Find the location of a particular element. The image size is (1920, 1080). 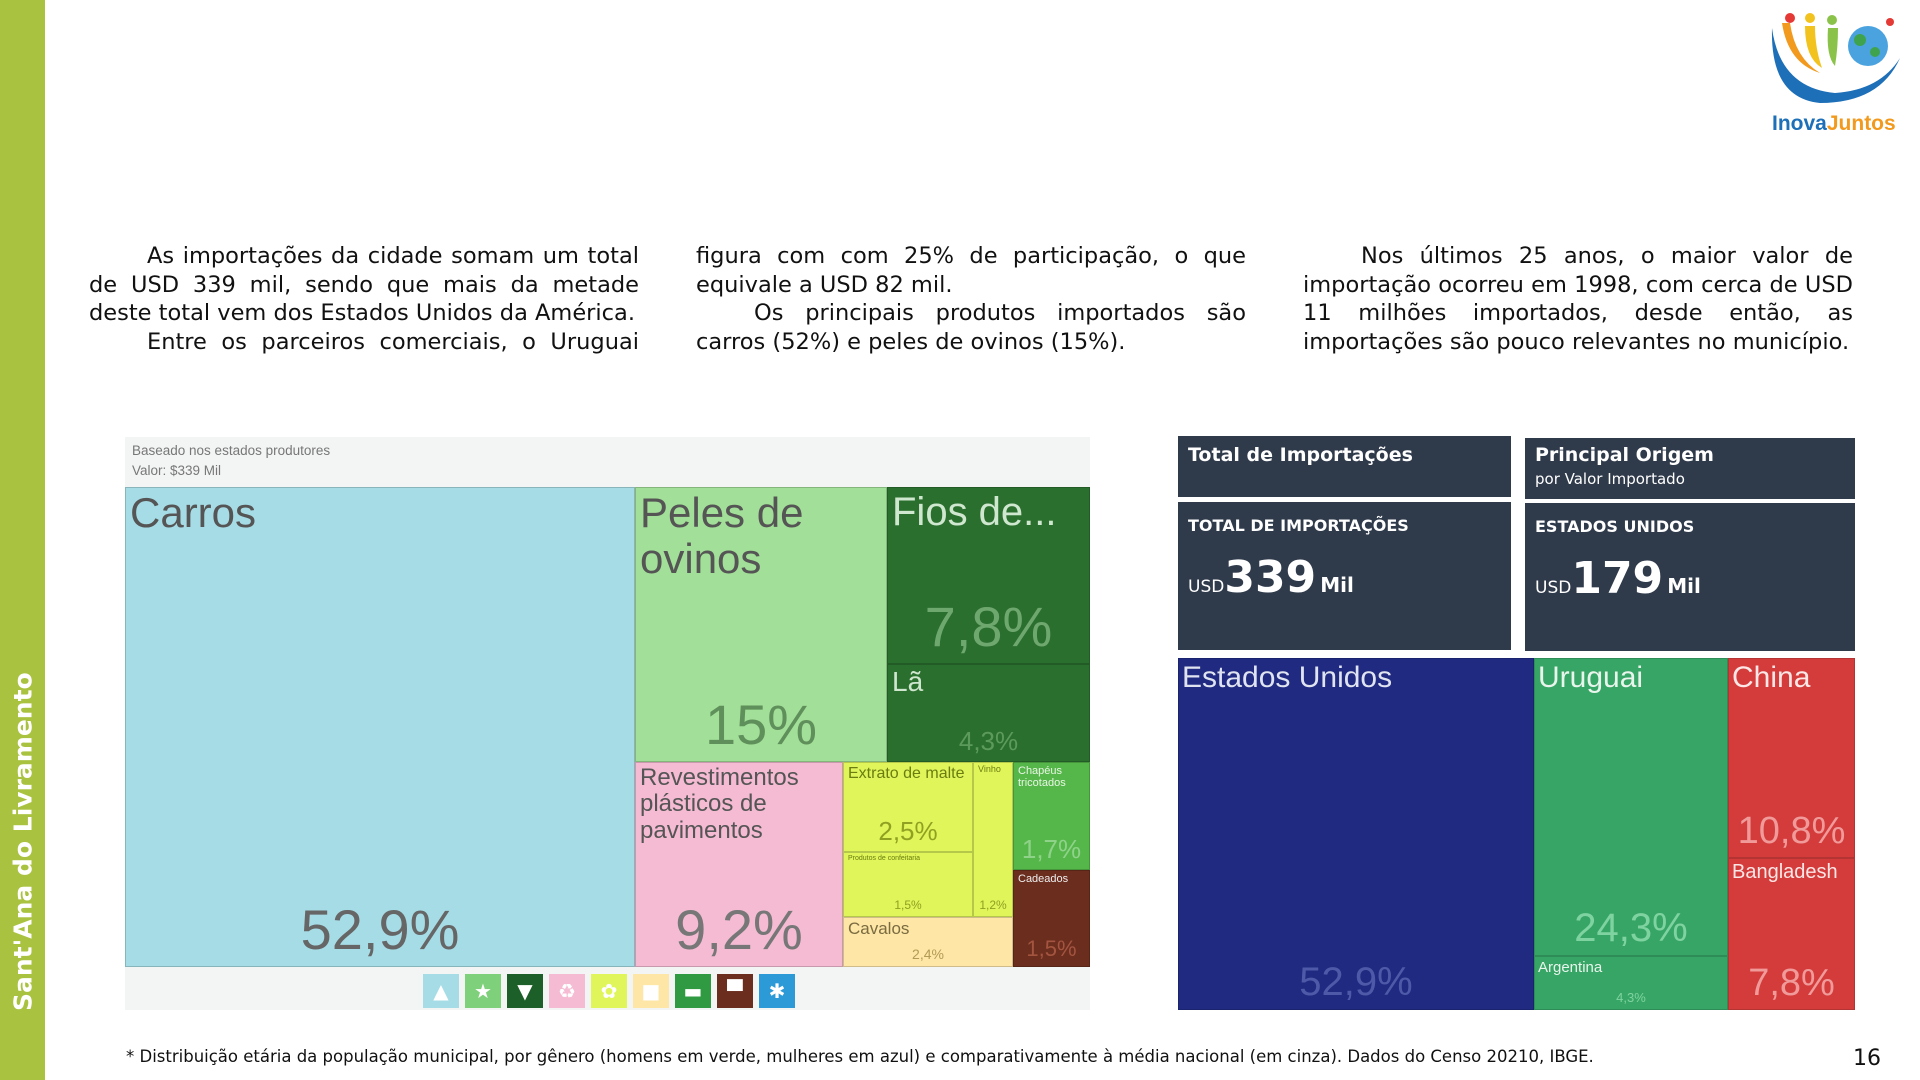

tile-percent: 10,8% is located at coordinates (1791, 831).